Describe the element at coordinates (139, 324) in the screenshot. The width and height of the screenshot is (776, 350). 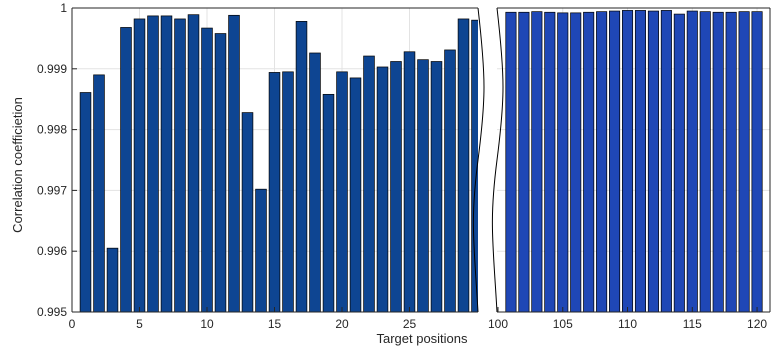
I see `x-tick-label: 5` at that location.